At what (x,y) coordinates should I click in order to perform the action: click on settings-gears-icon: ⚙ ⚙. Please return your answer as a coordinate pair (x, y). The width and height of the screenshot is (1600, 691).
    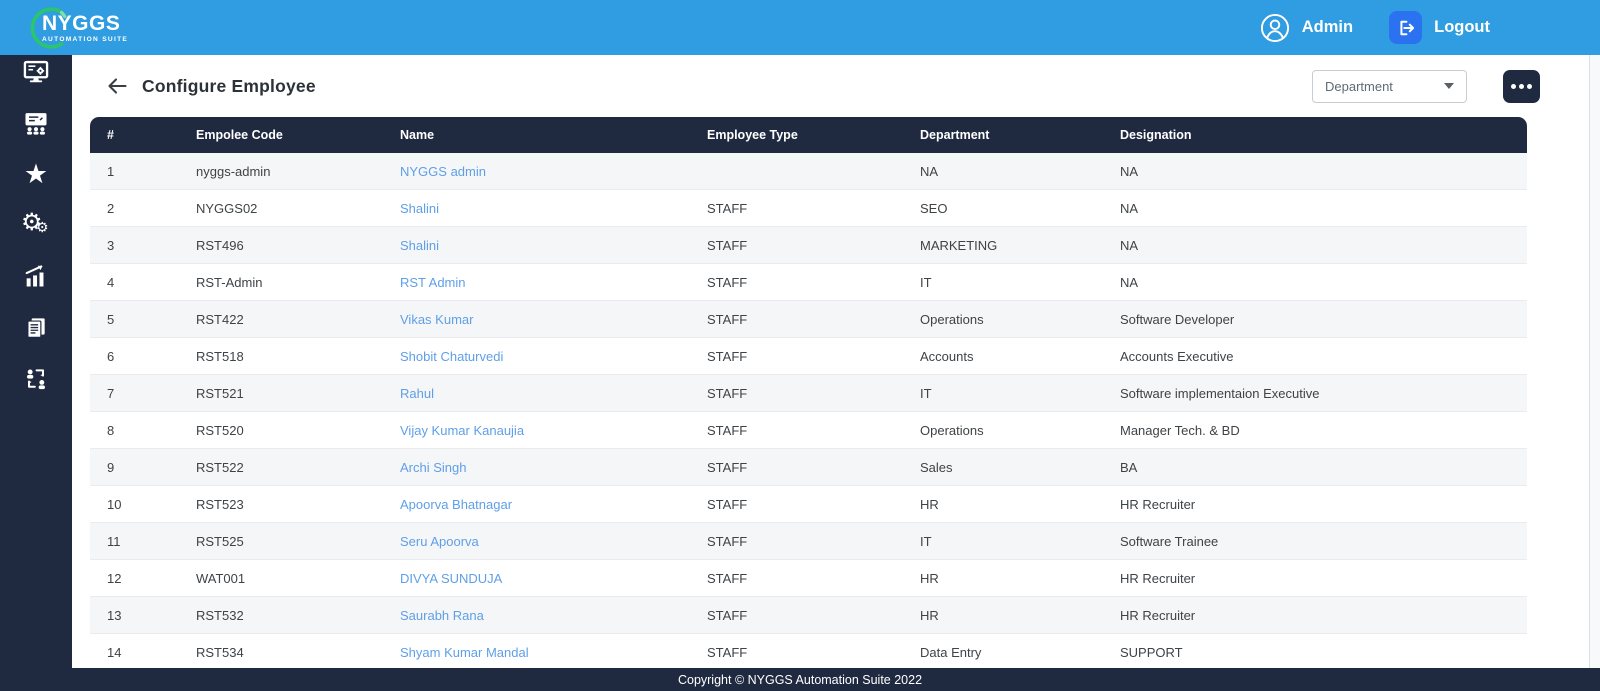
    Looking at the image, I should click on (35, 222).